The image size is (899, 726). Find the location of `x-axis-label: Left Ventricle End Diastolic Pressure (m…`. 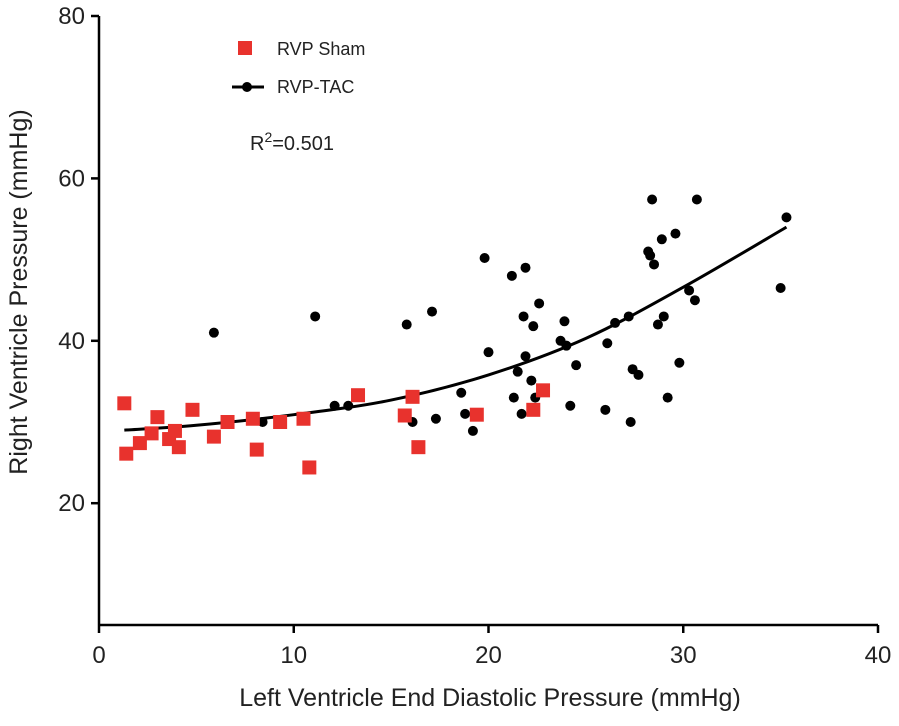

x-axis-label: Left Ventricle End Diastolic Pressure (m… is located at coordinates (490, 698).